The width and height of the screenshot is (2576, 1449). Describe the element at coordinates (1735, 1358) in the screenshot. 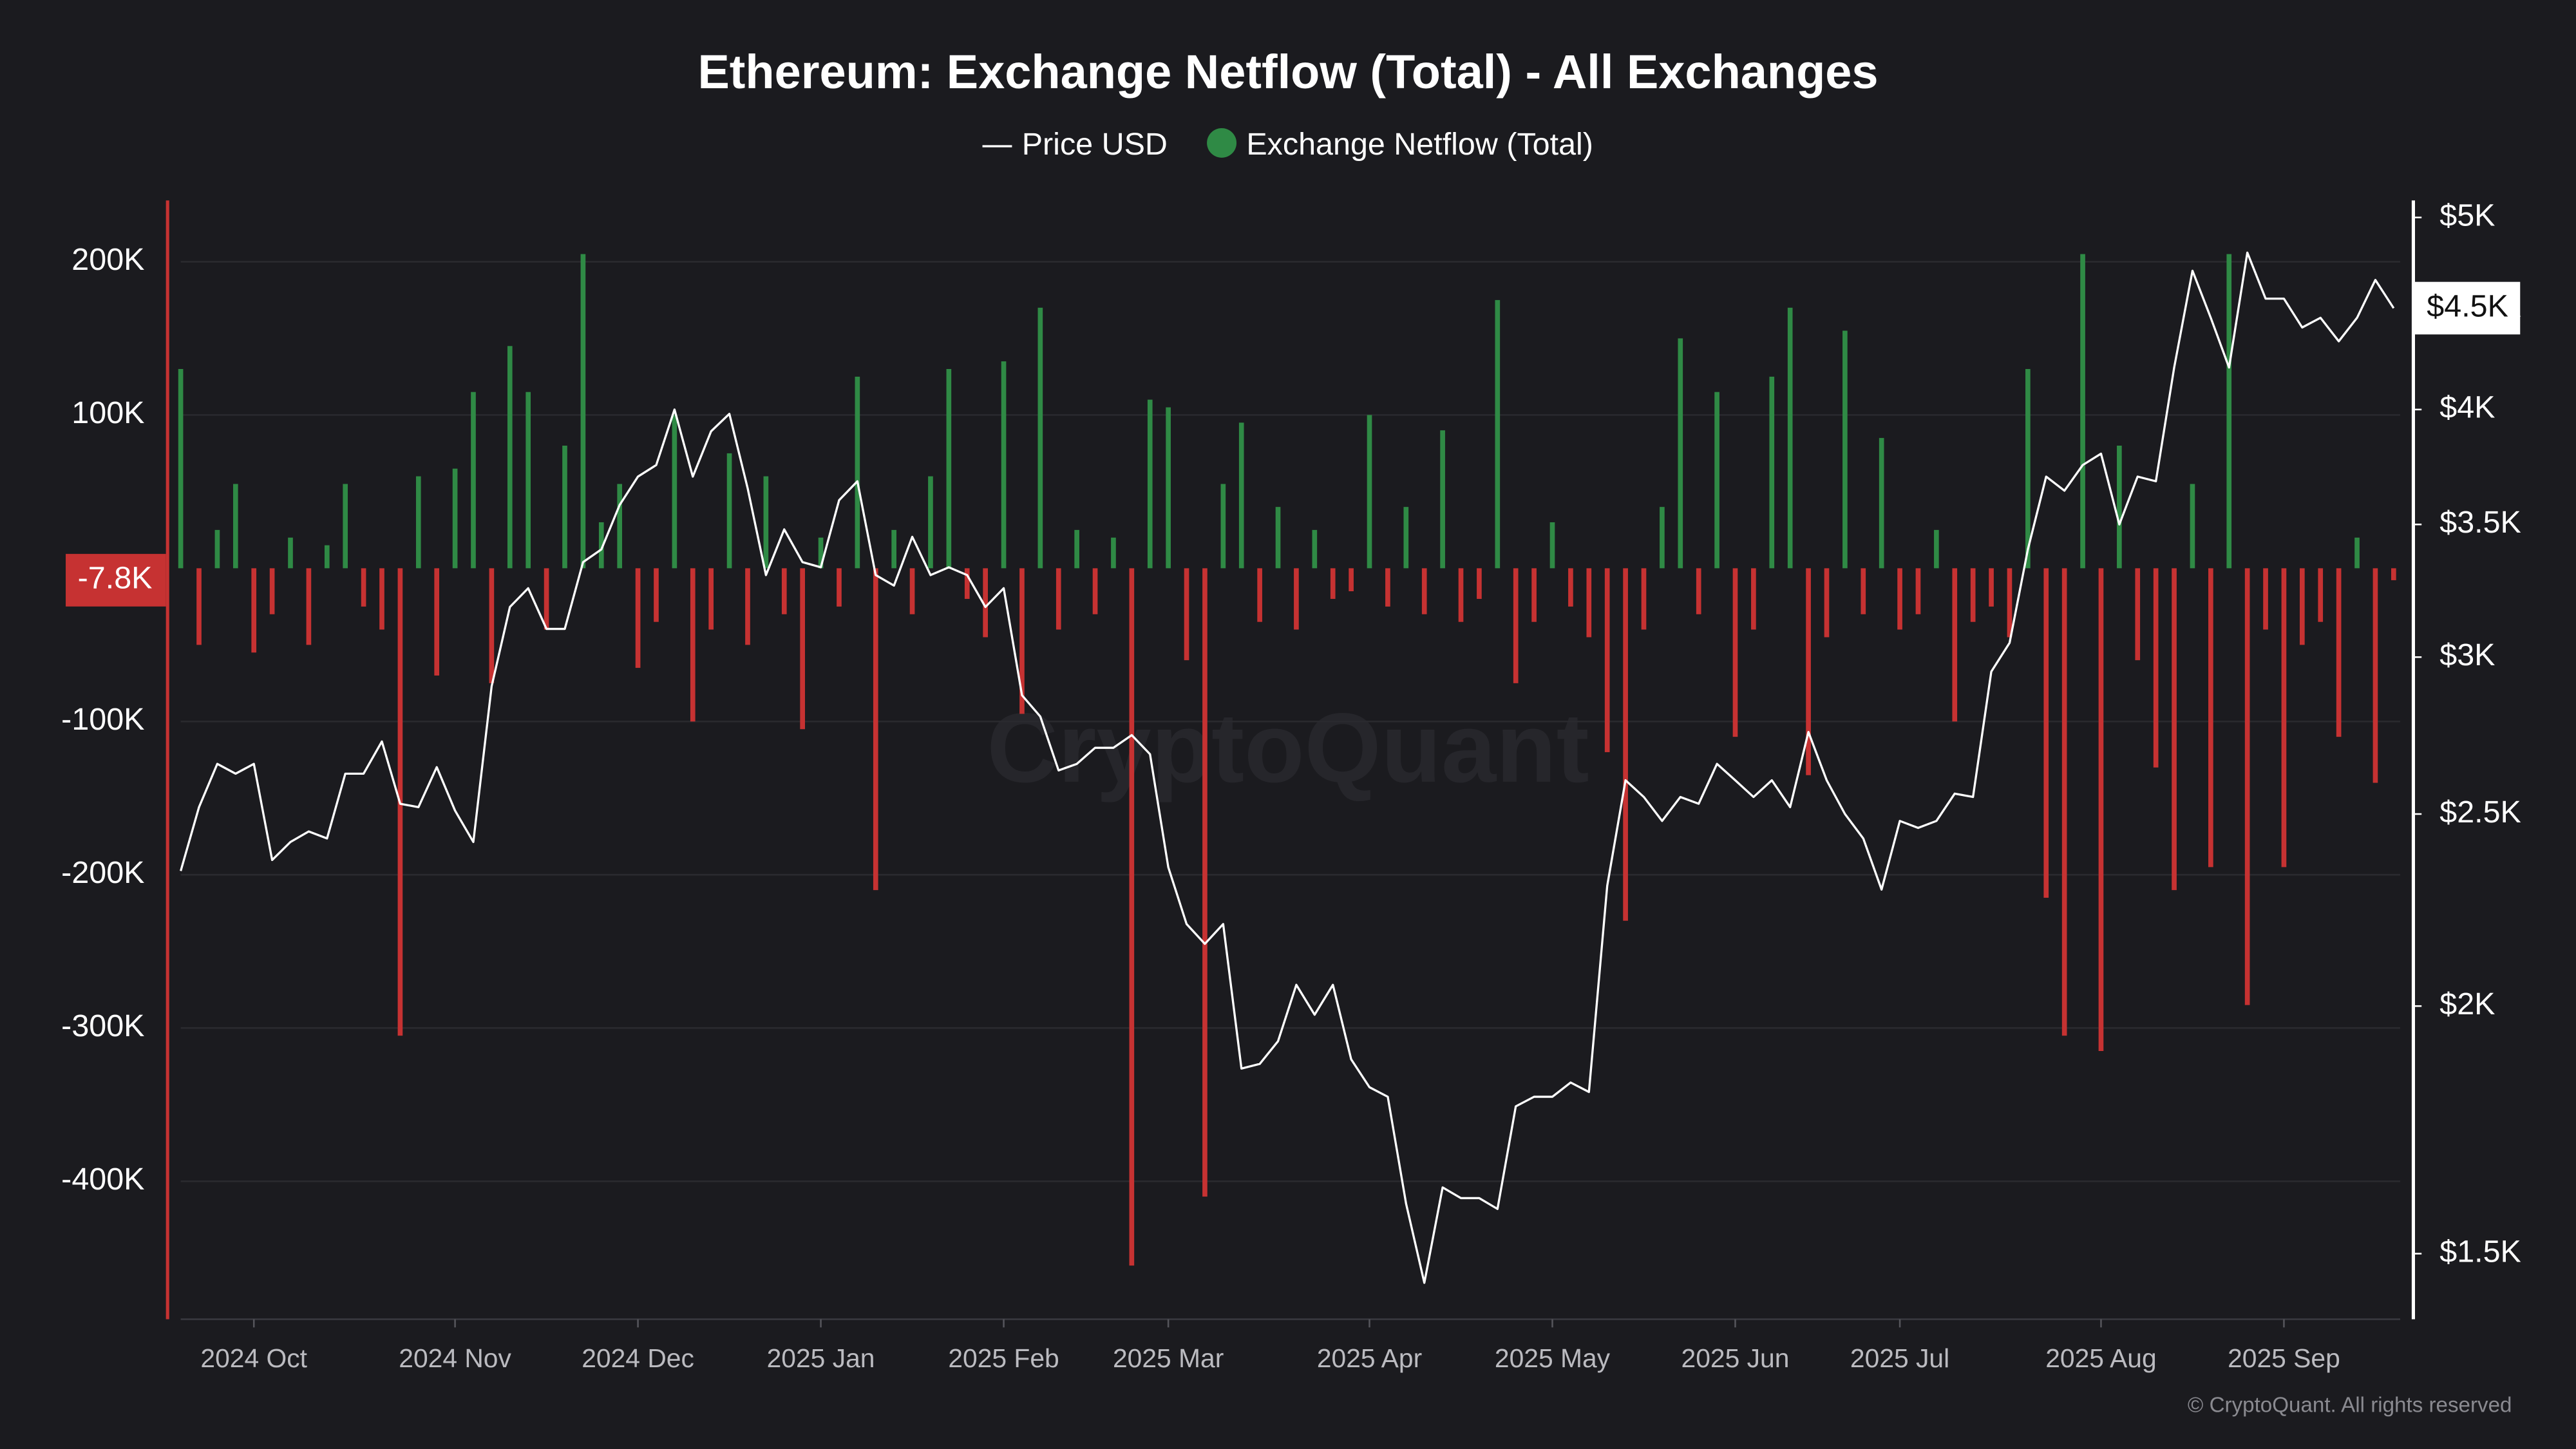

I see `x-tick-label: 2025 Jun` at that location.